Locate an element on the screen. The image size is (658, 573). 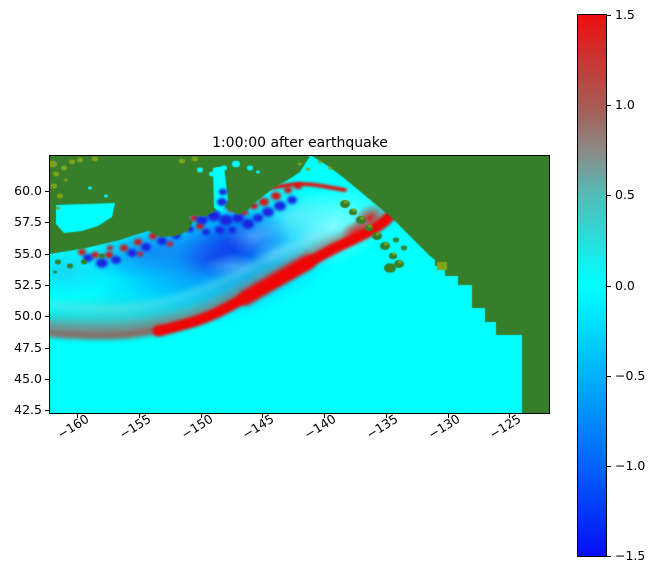
chart-title: 1:00:00 after earthquake is located at coordinates (300, 143).